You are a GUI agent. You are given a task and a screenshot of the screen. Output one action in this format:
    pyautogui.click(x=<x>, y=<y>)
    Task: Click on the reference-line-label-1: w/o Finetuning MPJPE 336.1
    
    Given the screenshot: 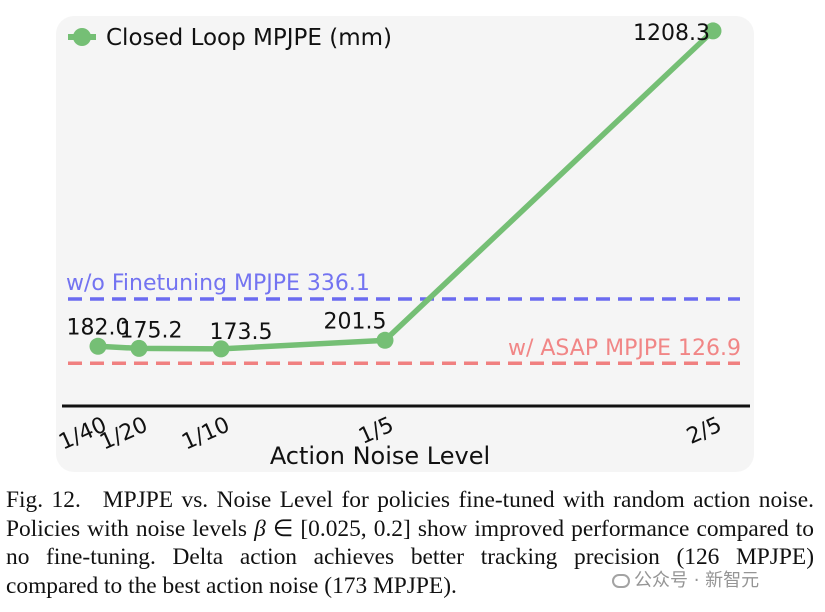 What is the action you would take?
    pyautogui.click(x=218, y=283)
    